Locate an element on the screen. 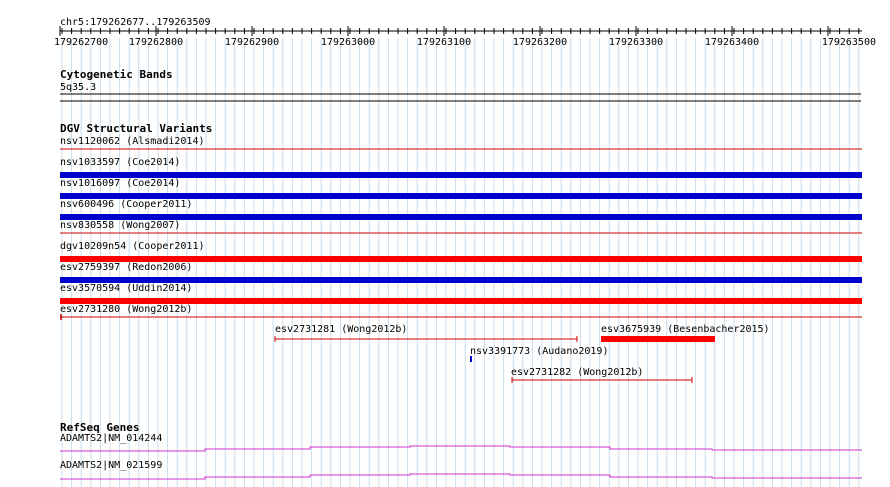  ruler-tick-label: 179263000 is located at coordinates (348, 42).